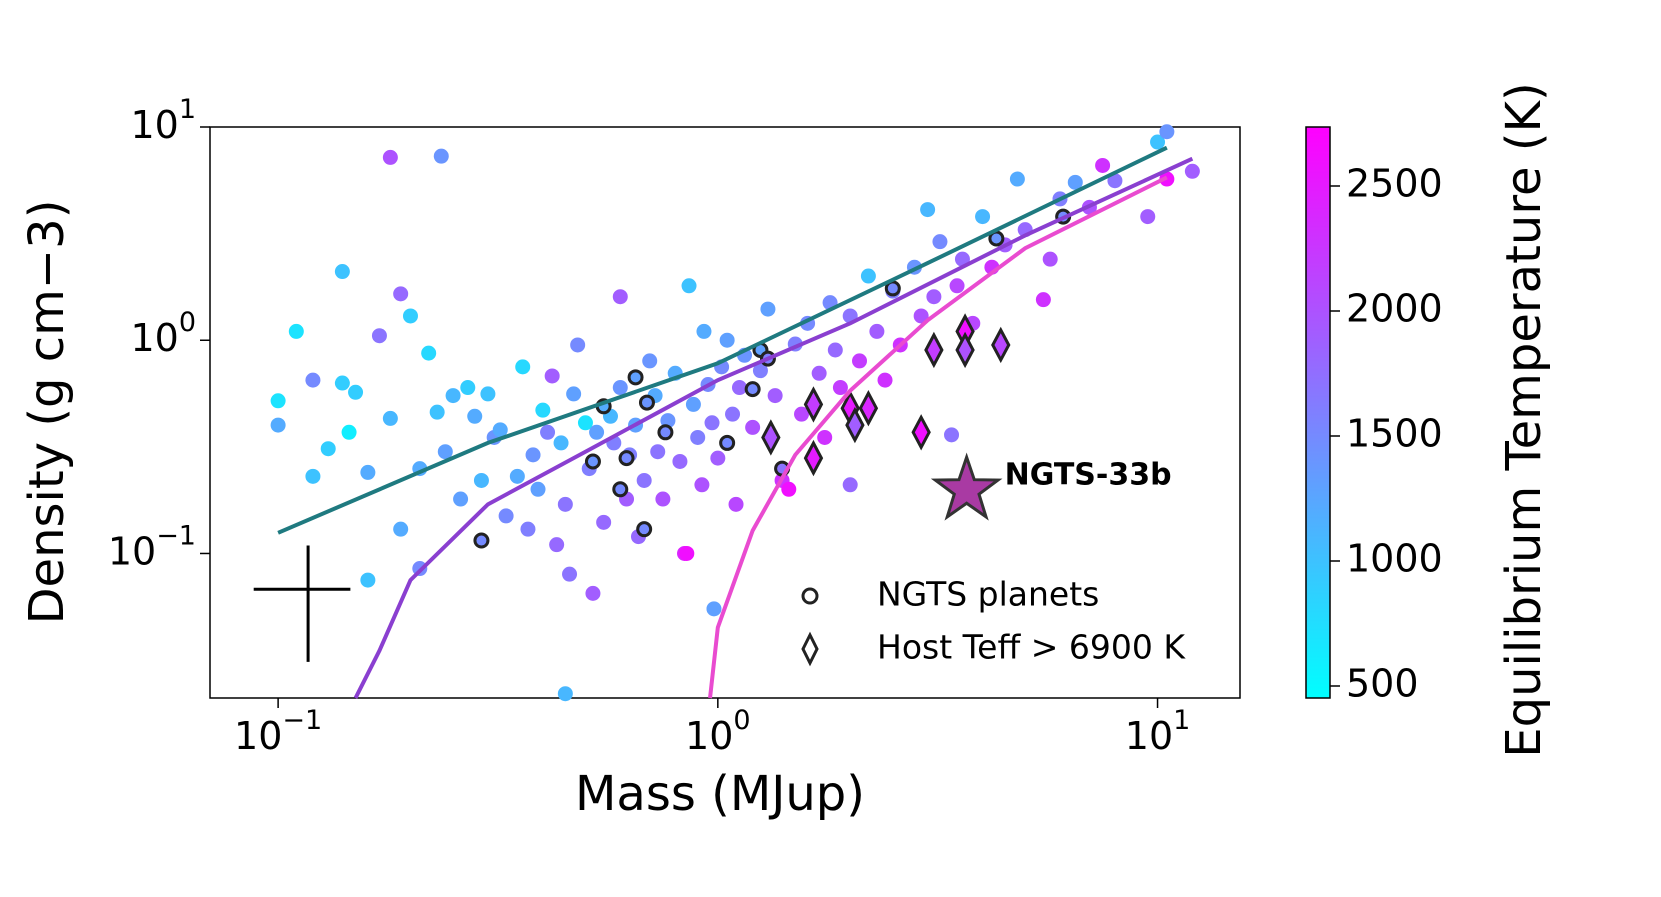 Image resolution: width=1661 pixels, height=897 pixels. I want to click on highlight-label: NGTS-33b, so click(1088, 475).